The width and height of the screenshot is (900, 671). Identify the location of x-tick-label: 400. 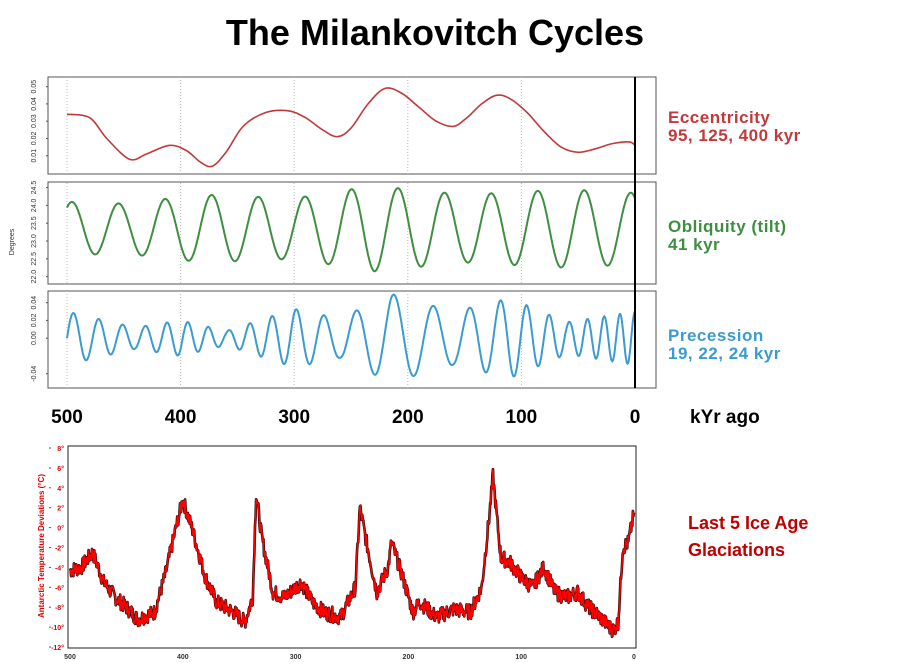
(181, 417).